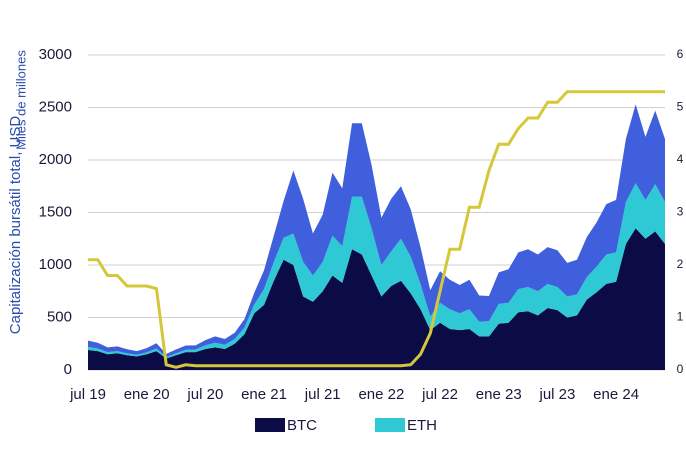  What do you see at coordinates (59, 316) in the screenshot?
I see `y-tick-label: 500` at bounding box center [59, 316].